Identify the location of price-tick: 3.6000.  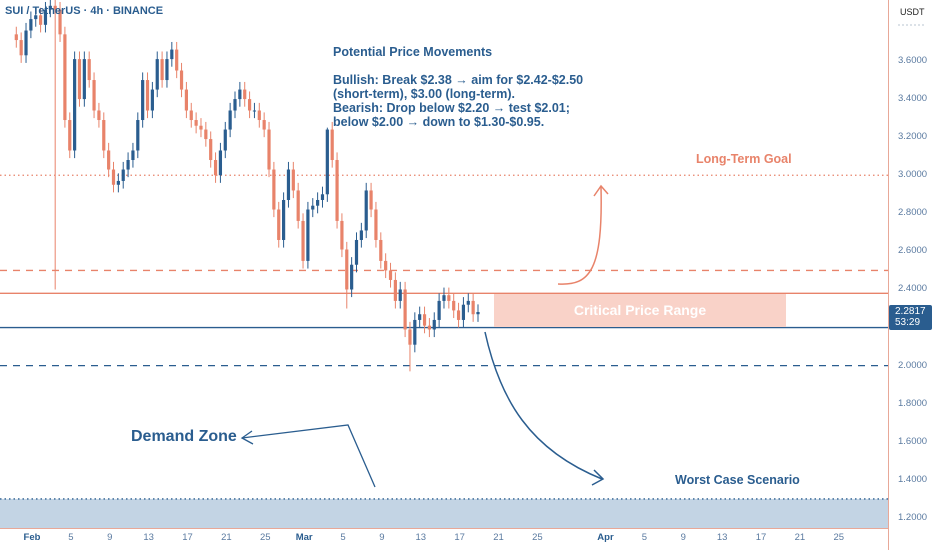
(913, 60).